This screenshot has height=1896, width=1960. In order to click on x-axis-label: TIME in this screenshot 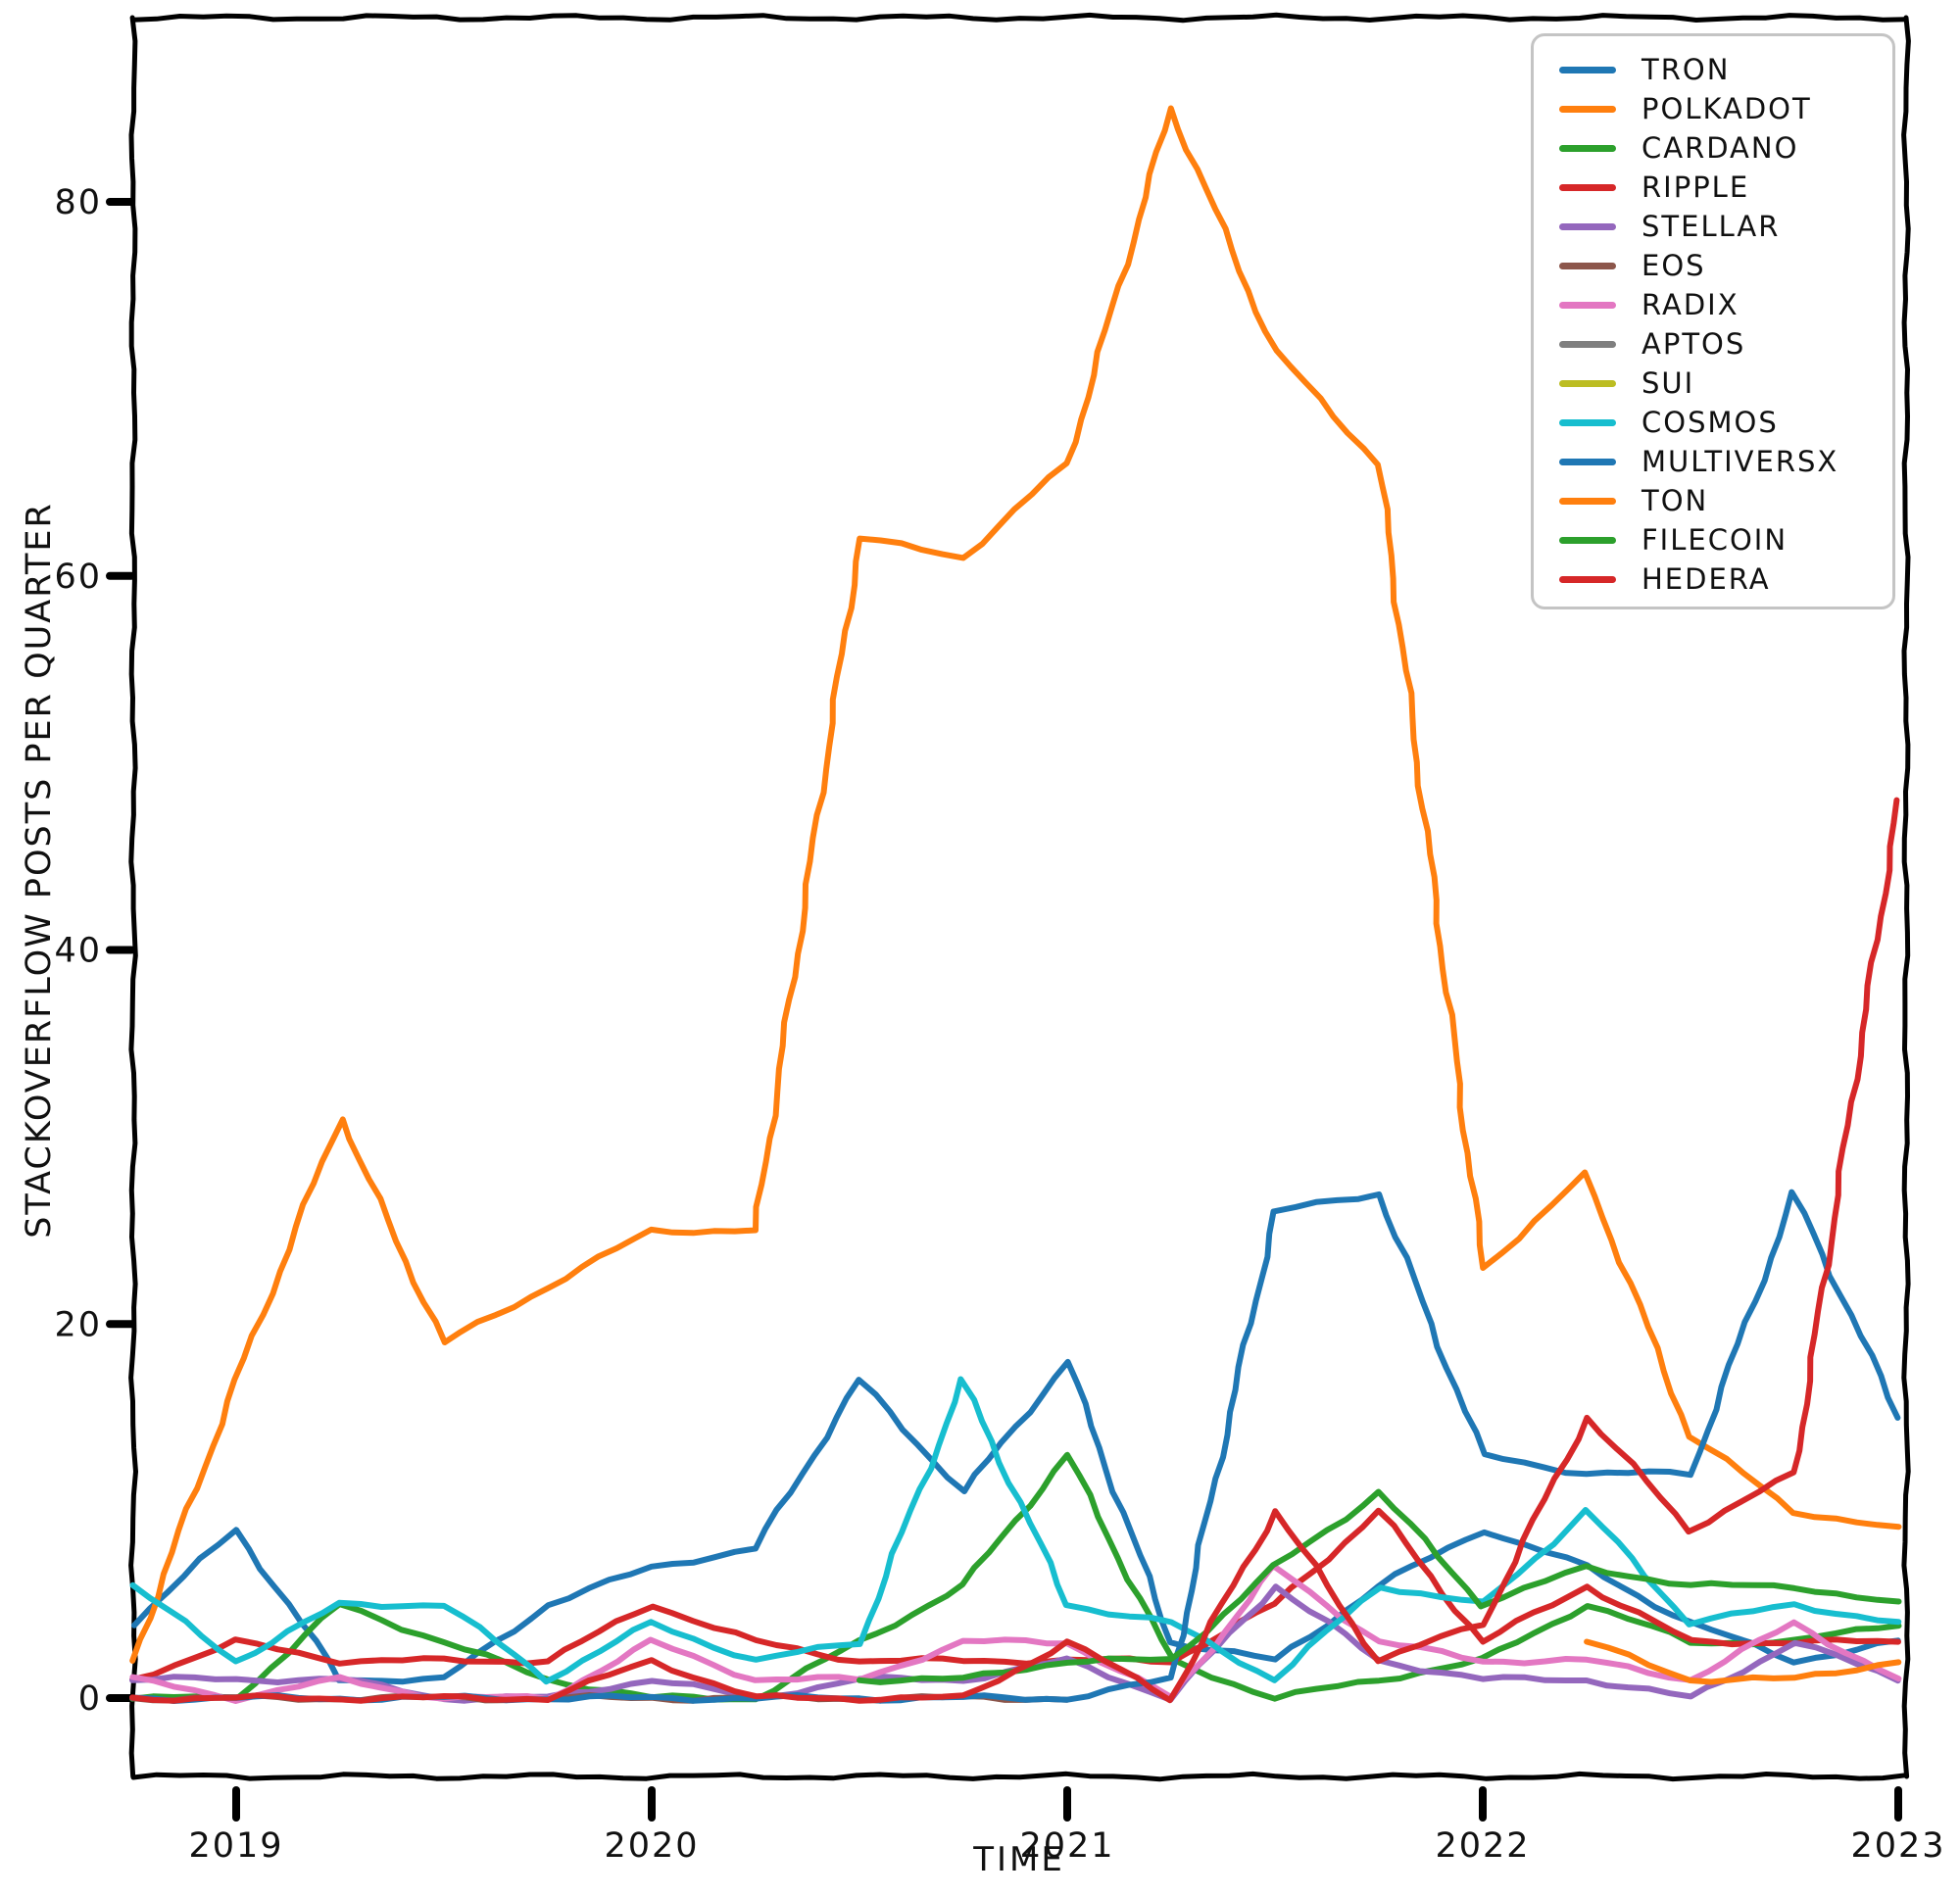, I will do `click(1019, 1859)`.